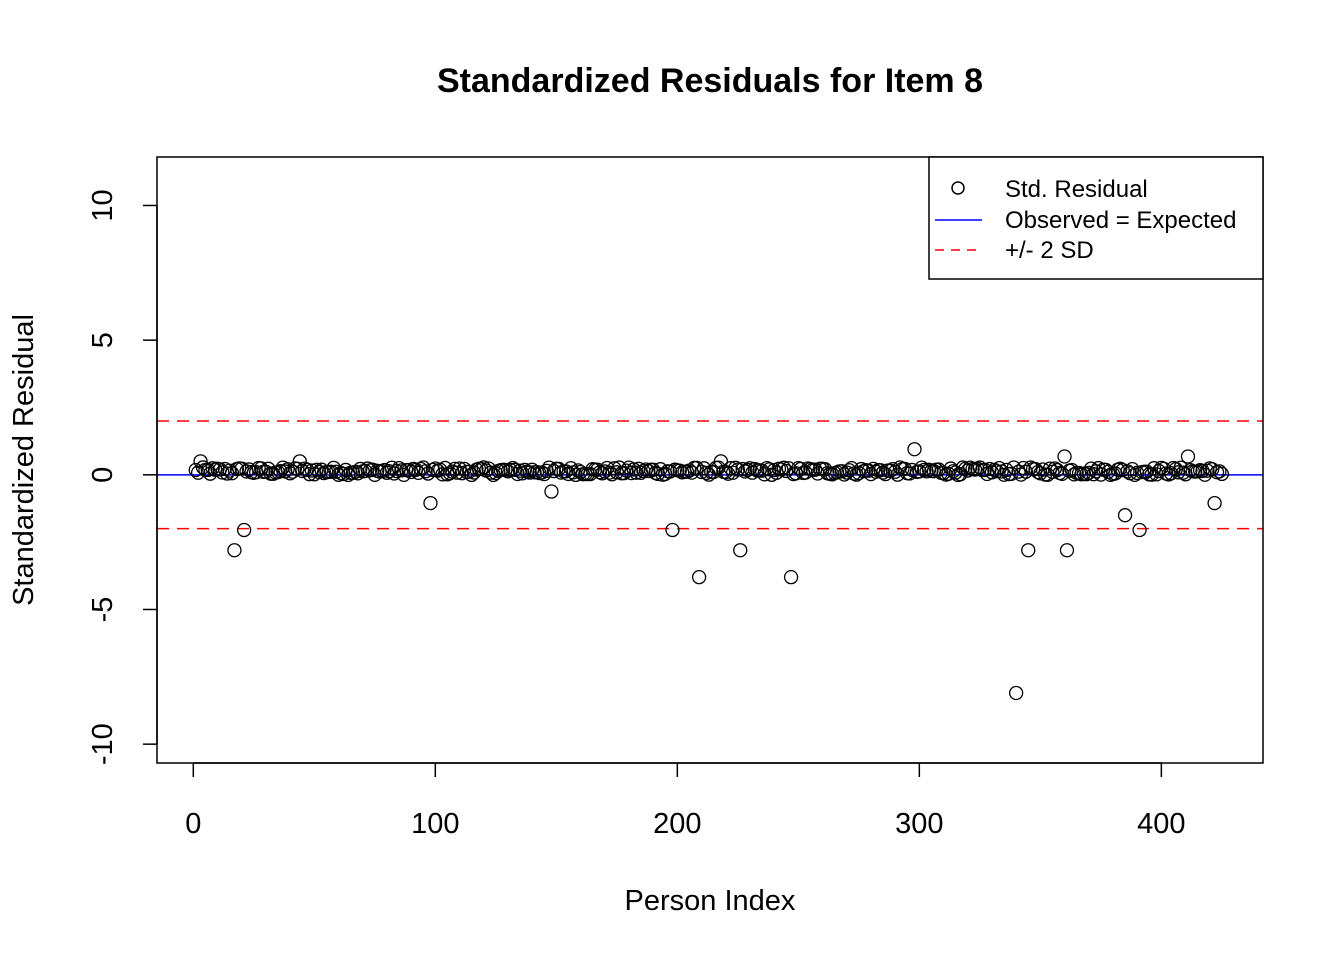  Describe the element at coordinates (1161, 824) in the screenshot. I see `x-tick-label: 400` at that location.